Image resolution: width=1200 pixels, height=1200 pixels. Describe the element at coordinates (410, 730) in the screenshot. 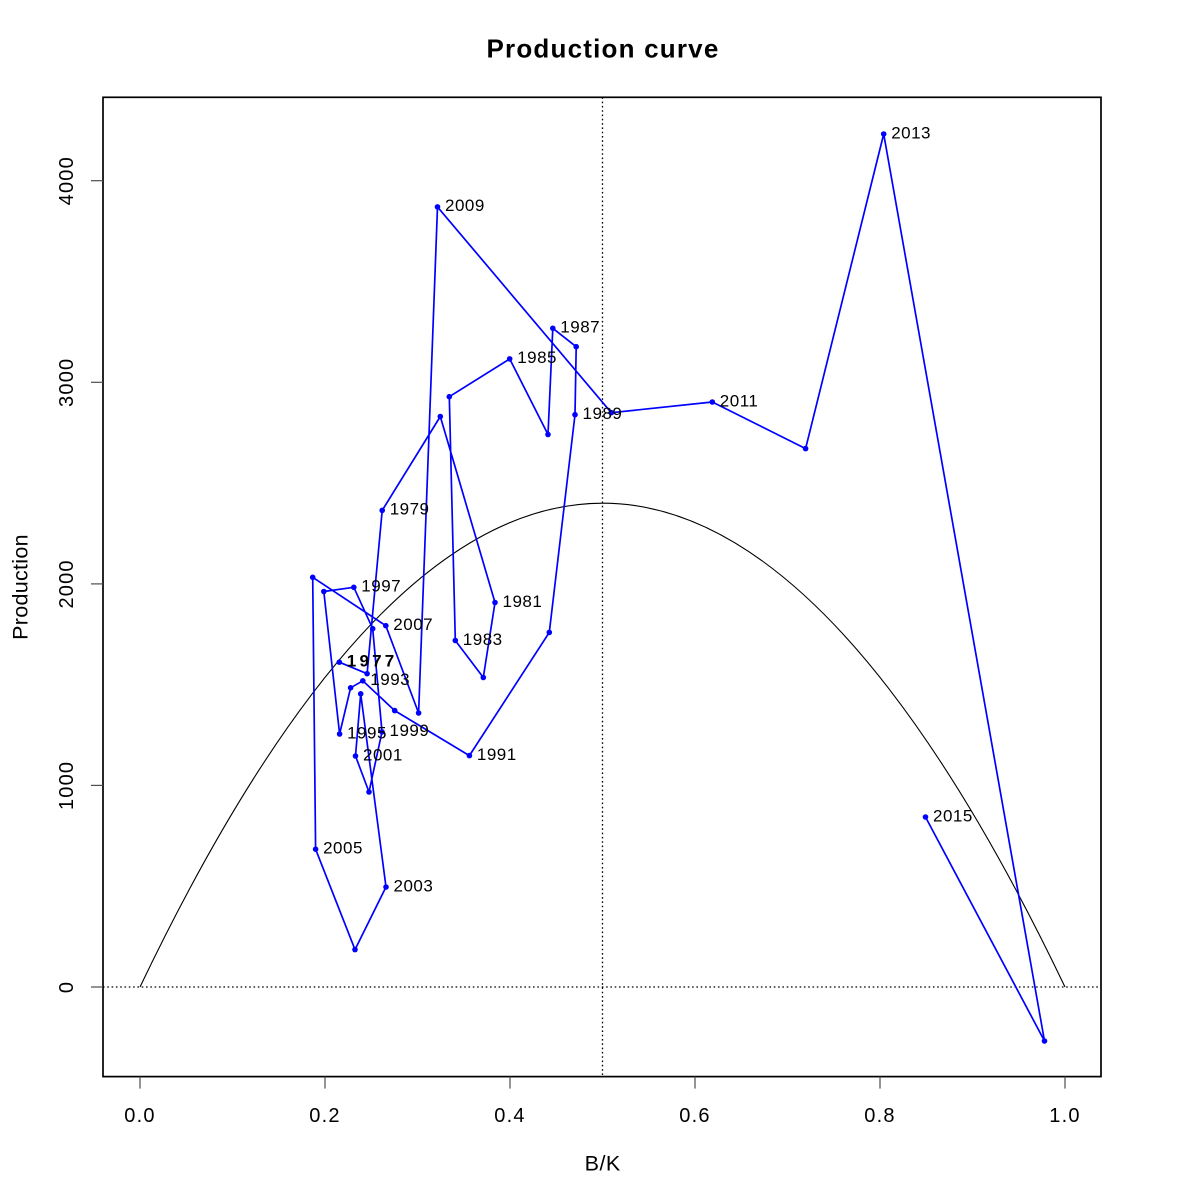

I see `svg-text: 1999` at that location.